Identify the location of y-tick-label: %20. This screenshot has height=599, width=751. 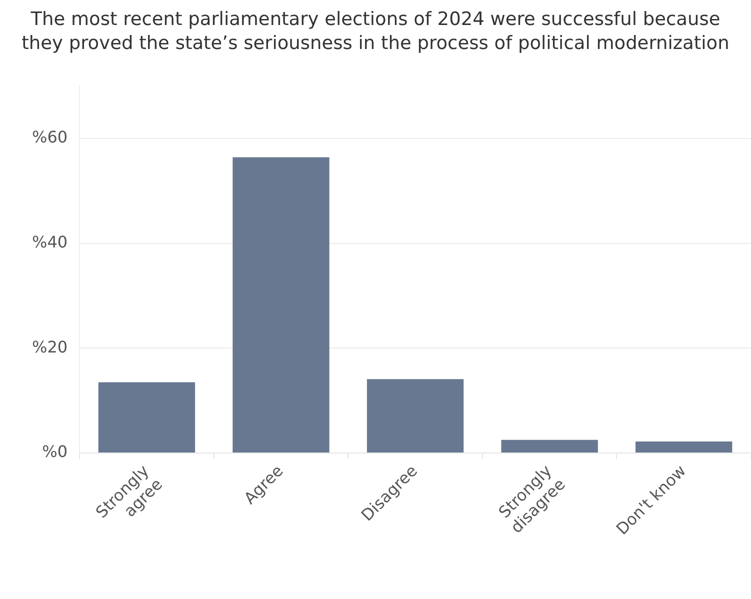
(50, 346).